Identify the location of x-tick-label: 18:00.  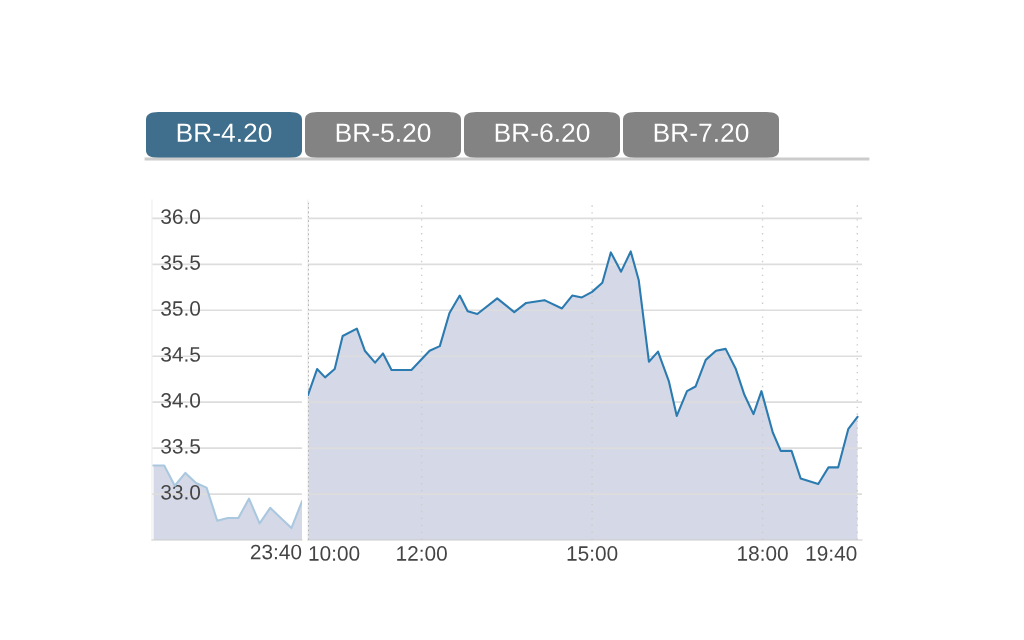
(763, 553).